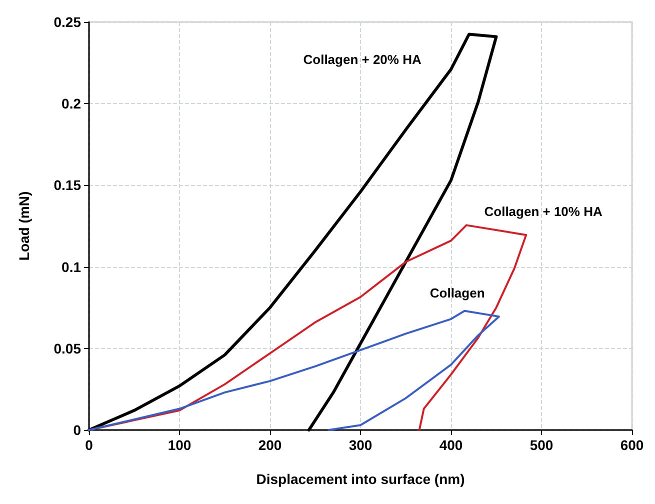  Describe the element at coordinates (360, 479) in the screenshot. I see `x-axis-title: Displacement into surface (nm)` at that location.